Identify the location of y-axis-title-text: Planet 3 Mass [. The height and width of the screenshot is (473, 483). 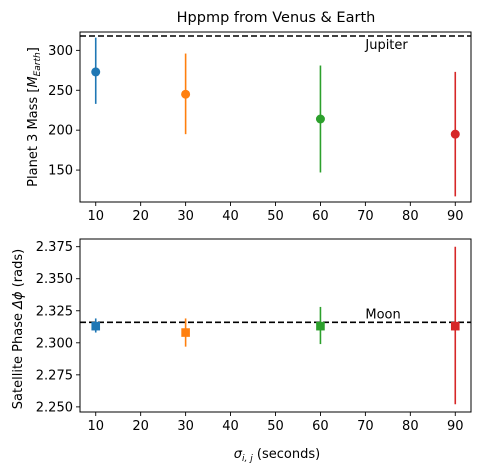
(33, 137).